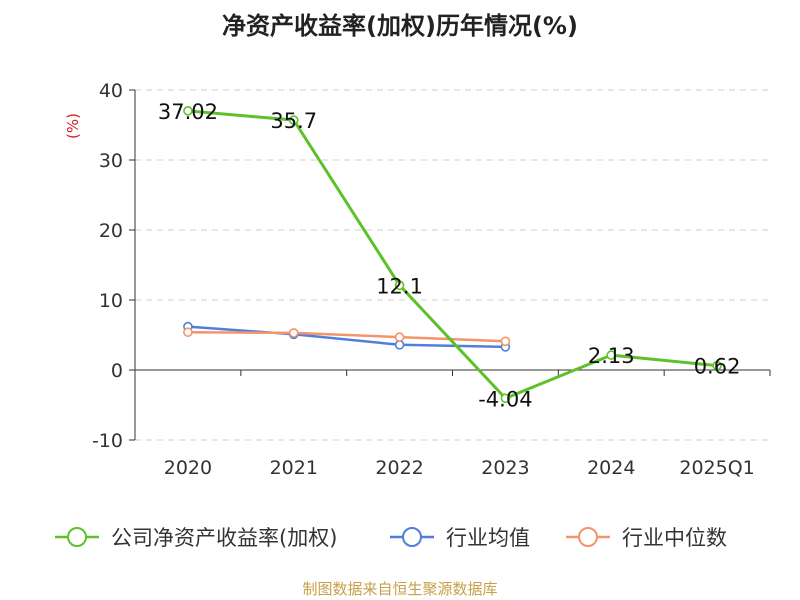 The height and width of the screenshot is (600, 800). What do you see at coordinates (73, 126) in the screenshot?
I see `y-axis-label: (%)` at bounding box center [73, 126].